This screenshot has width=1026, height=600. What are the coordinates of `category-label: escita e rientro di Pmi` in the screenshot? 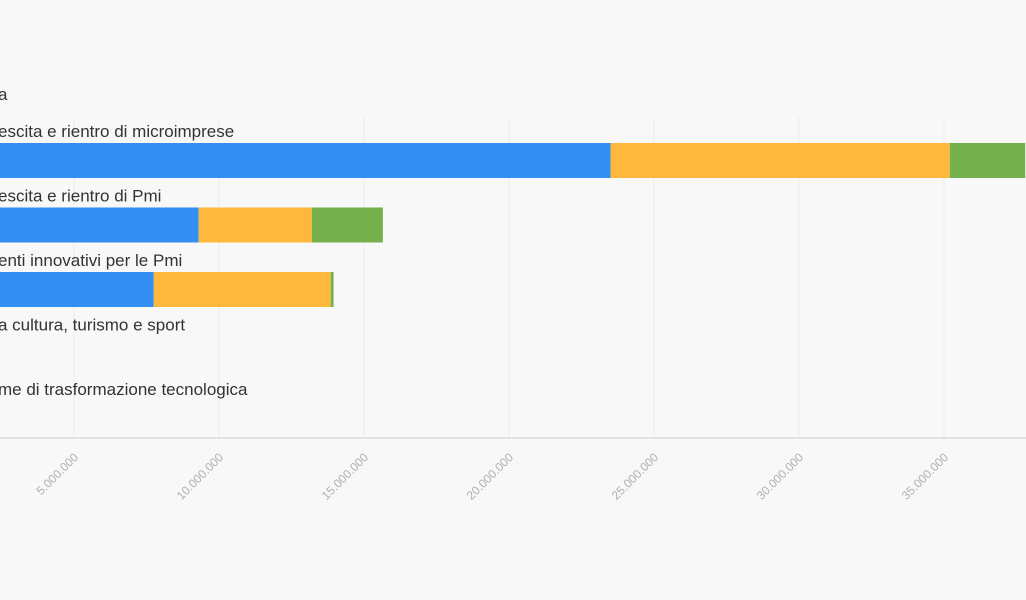 It's located at (80, 196).